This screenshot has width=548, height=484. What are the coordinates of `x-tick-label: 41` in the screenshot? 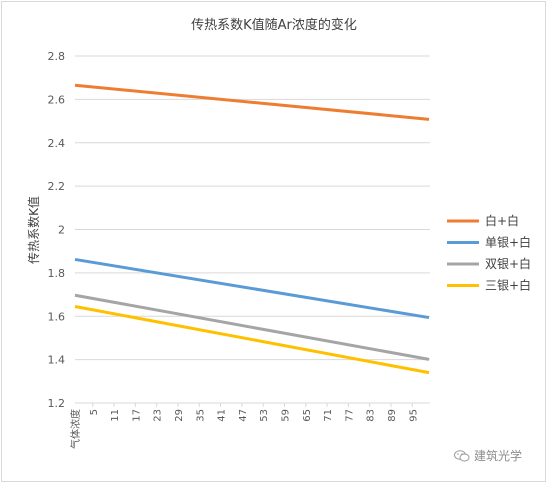 It's located at (222, 415).